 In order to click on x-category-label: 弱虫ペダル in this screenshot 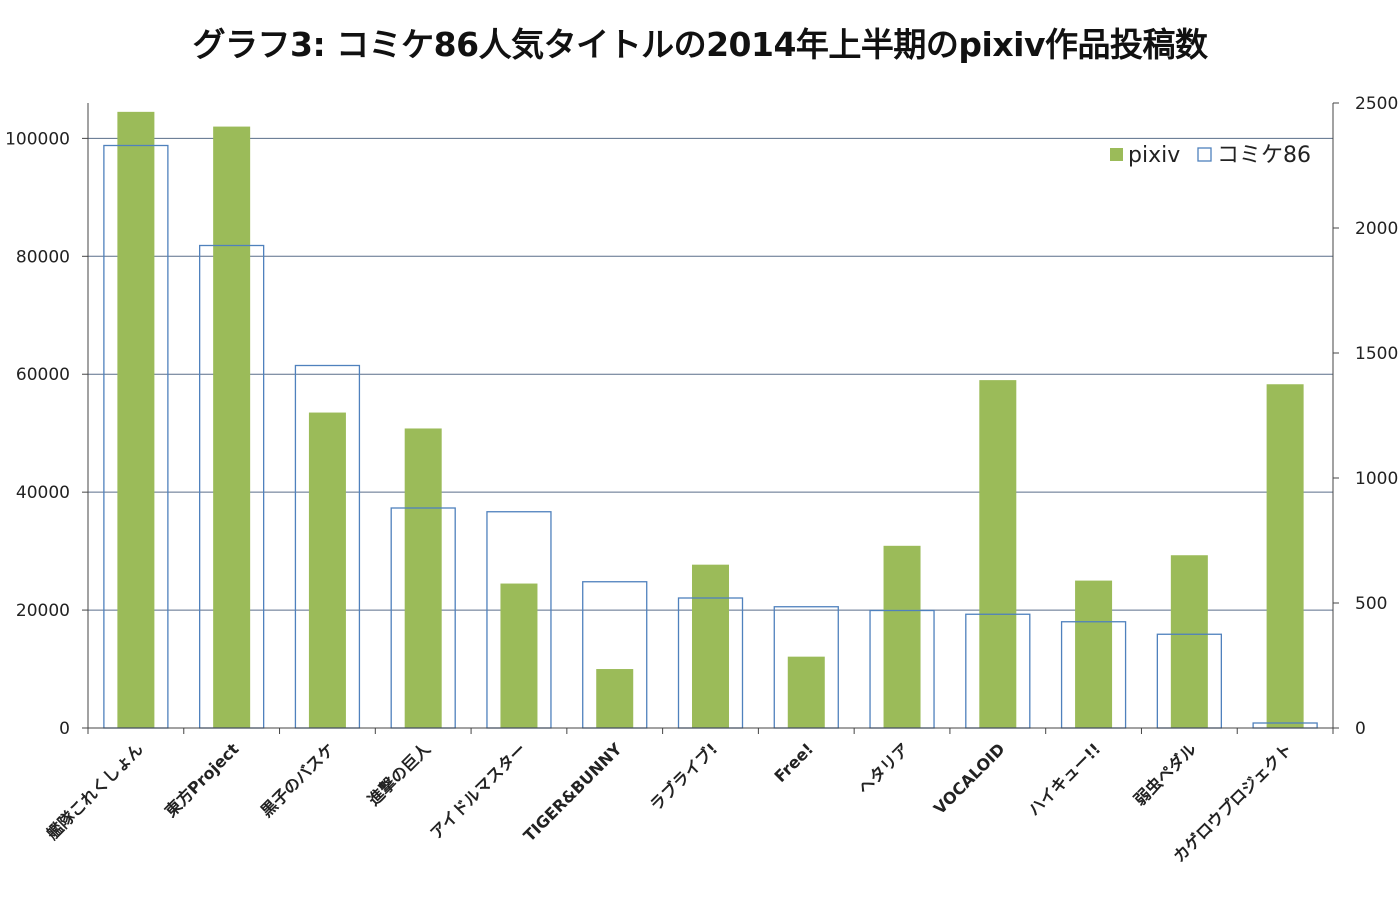, I will do `click(1165, 774)`.